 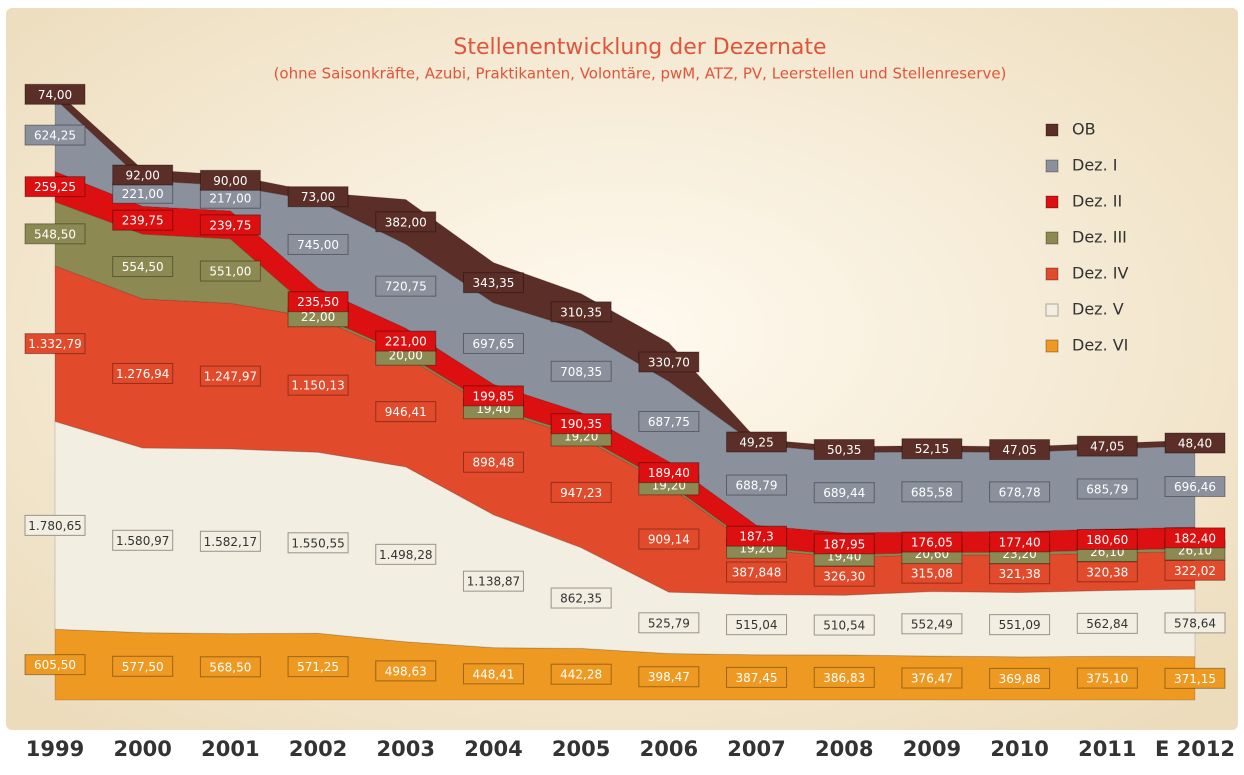 I want to click on value-label: 577,50, so click(x=143, y=667).